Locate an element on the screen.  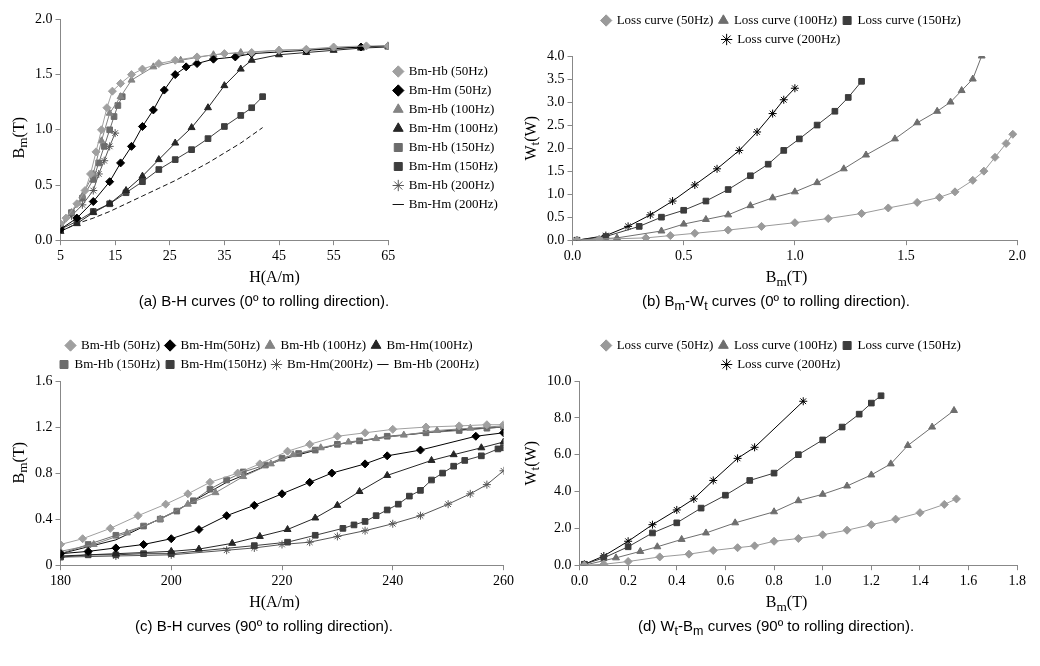
x-tick-label: 240 is located at coordinates (393, 581).